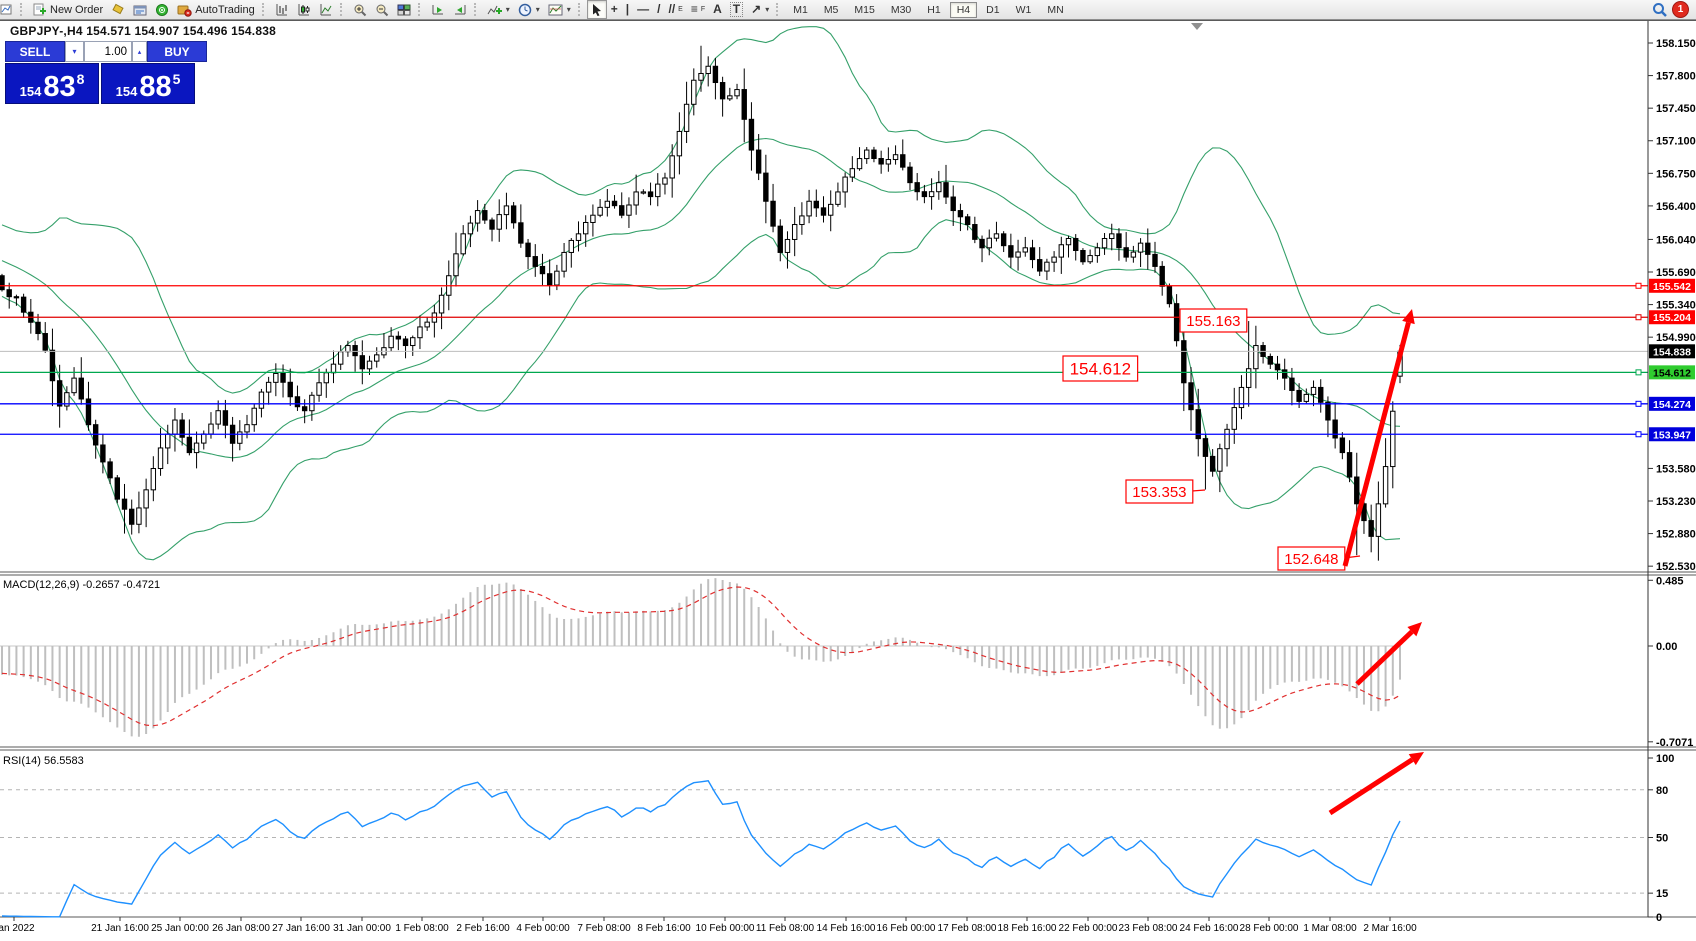  I want to click on toolbar-grip, so click(264, 9).